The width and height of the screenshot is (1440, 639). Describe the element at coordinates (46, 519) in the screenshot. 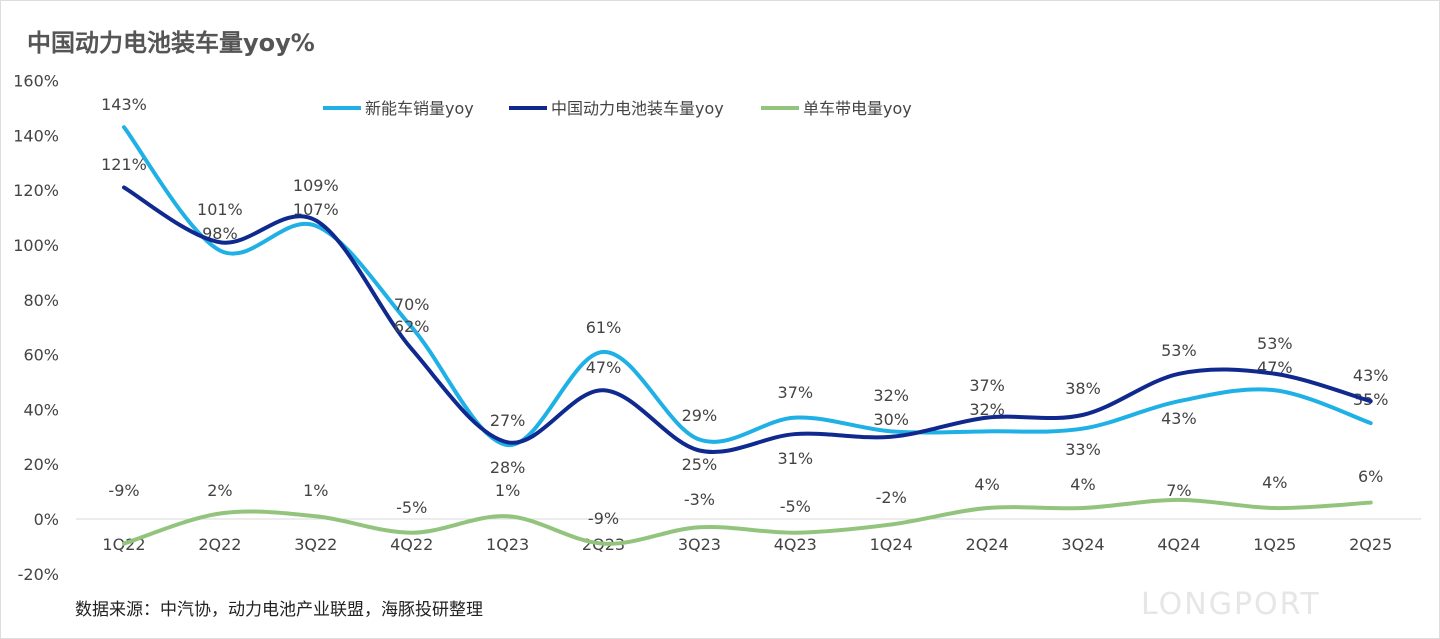

I see `y-tick-label: 0%` at that location.